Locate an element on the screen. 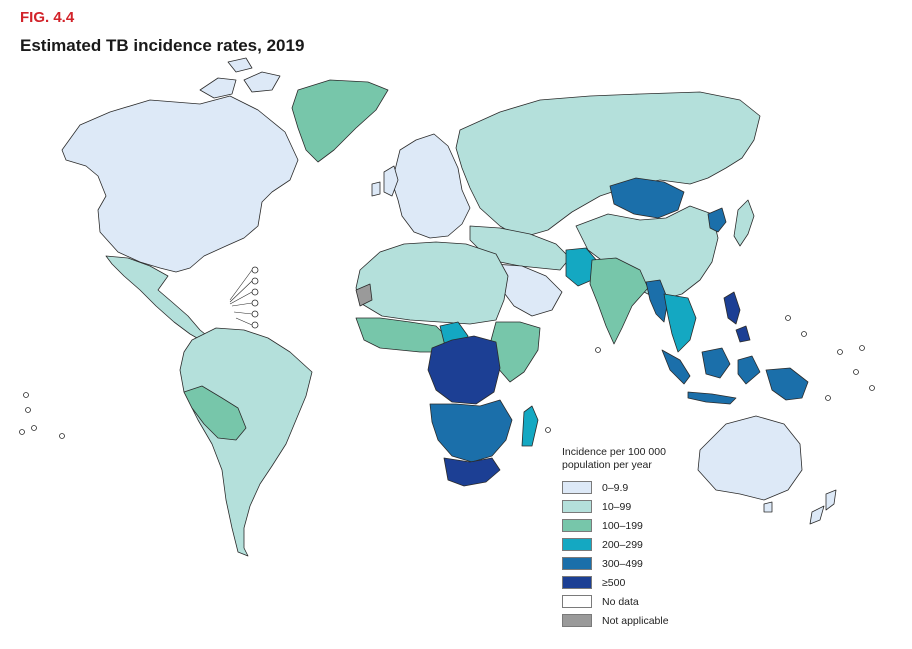  western-europe is located at coordinates (431, 186).